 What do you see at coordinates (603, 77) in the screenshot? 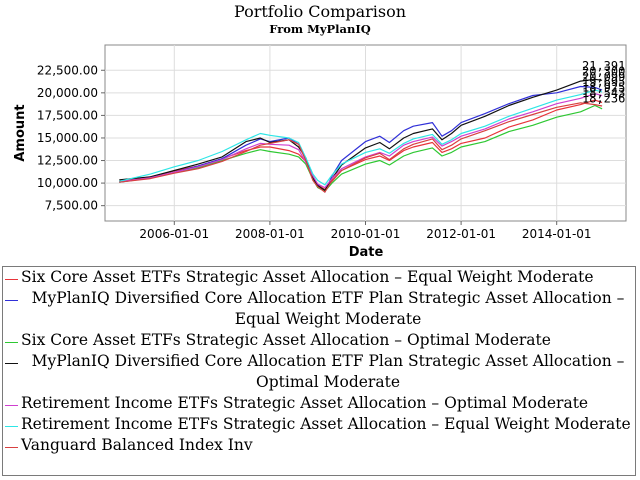
I see `end-value-label: 20,099` at bounding box center [603, 77].